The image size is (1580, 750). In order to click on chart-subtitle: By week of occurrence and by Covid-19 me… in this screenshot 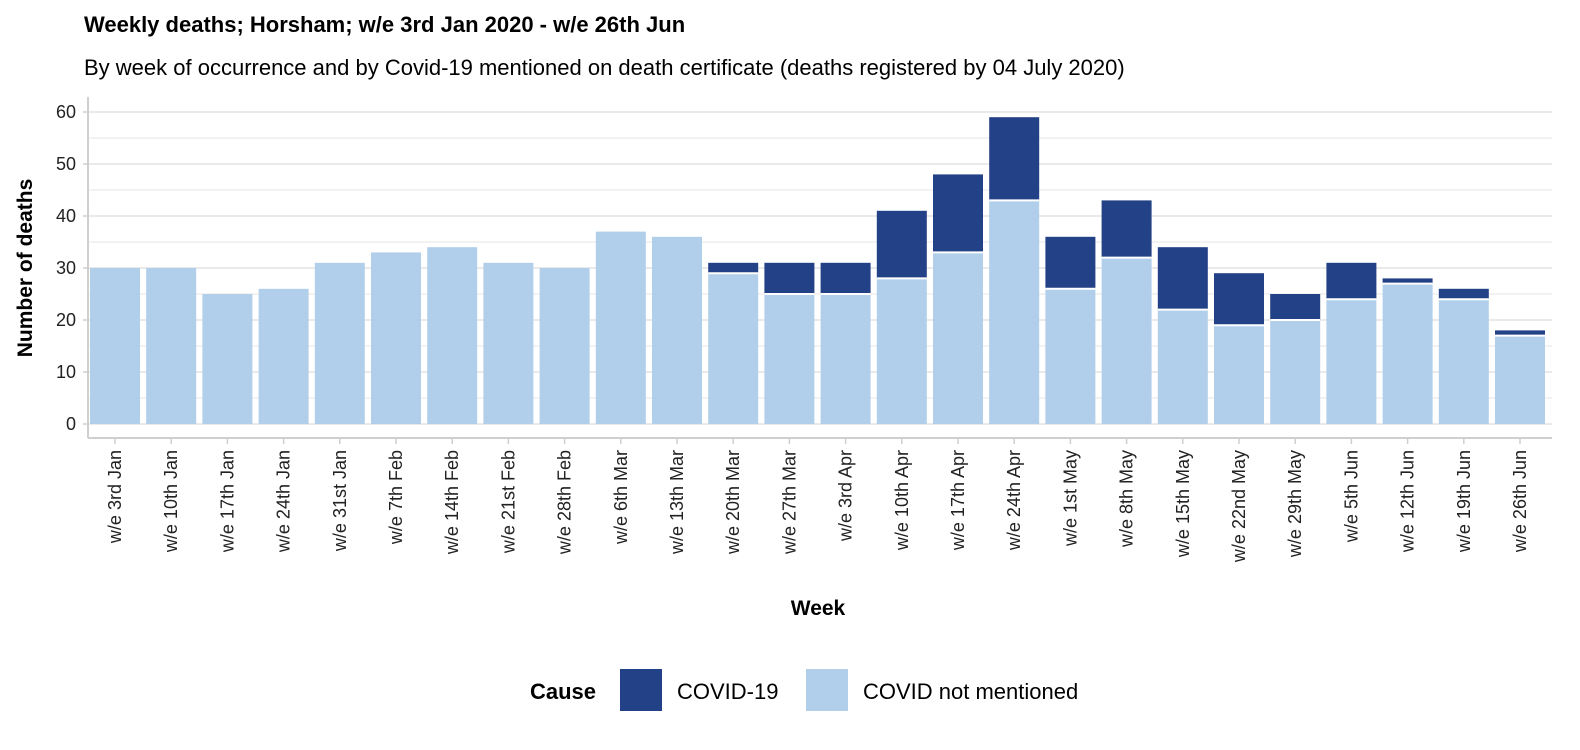, I will do `click(604, 67)`.